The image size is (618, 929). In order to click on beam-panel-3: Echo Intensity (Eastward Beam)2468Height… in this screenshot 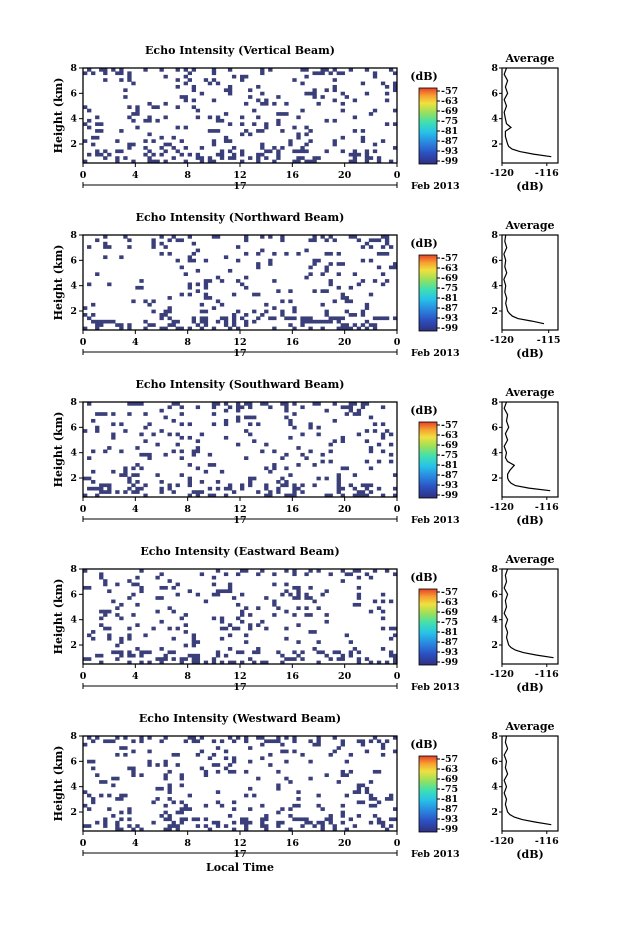, I will do `click(305, 619)`.